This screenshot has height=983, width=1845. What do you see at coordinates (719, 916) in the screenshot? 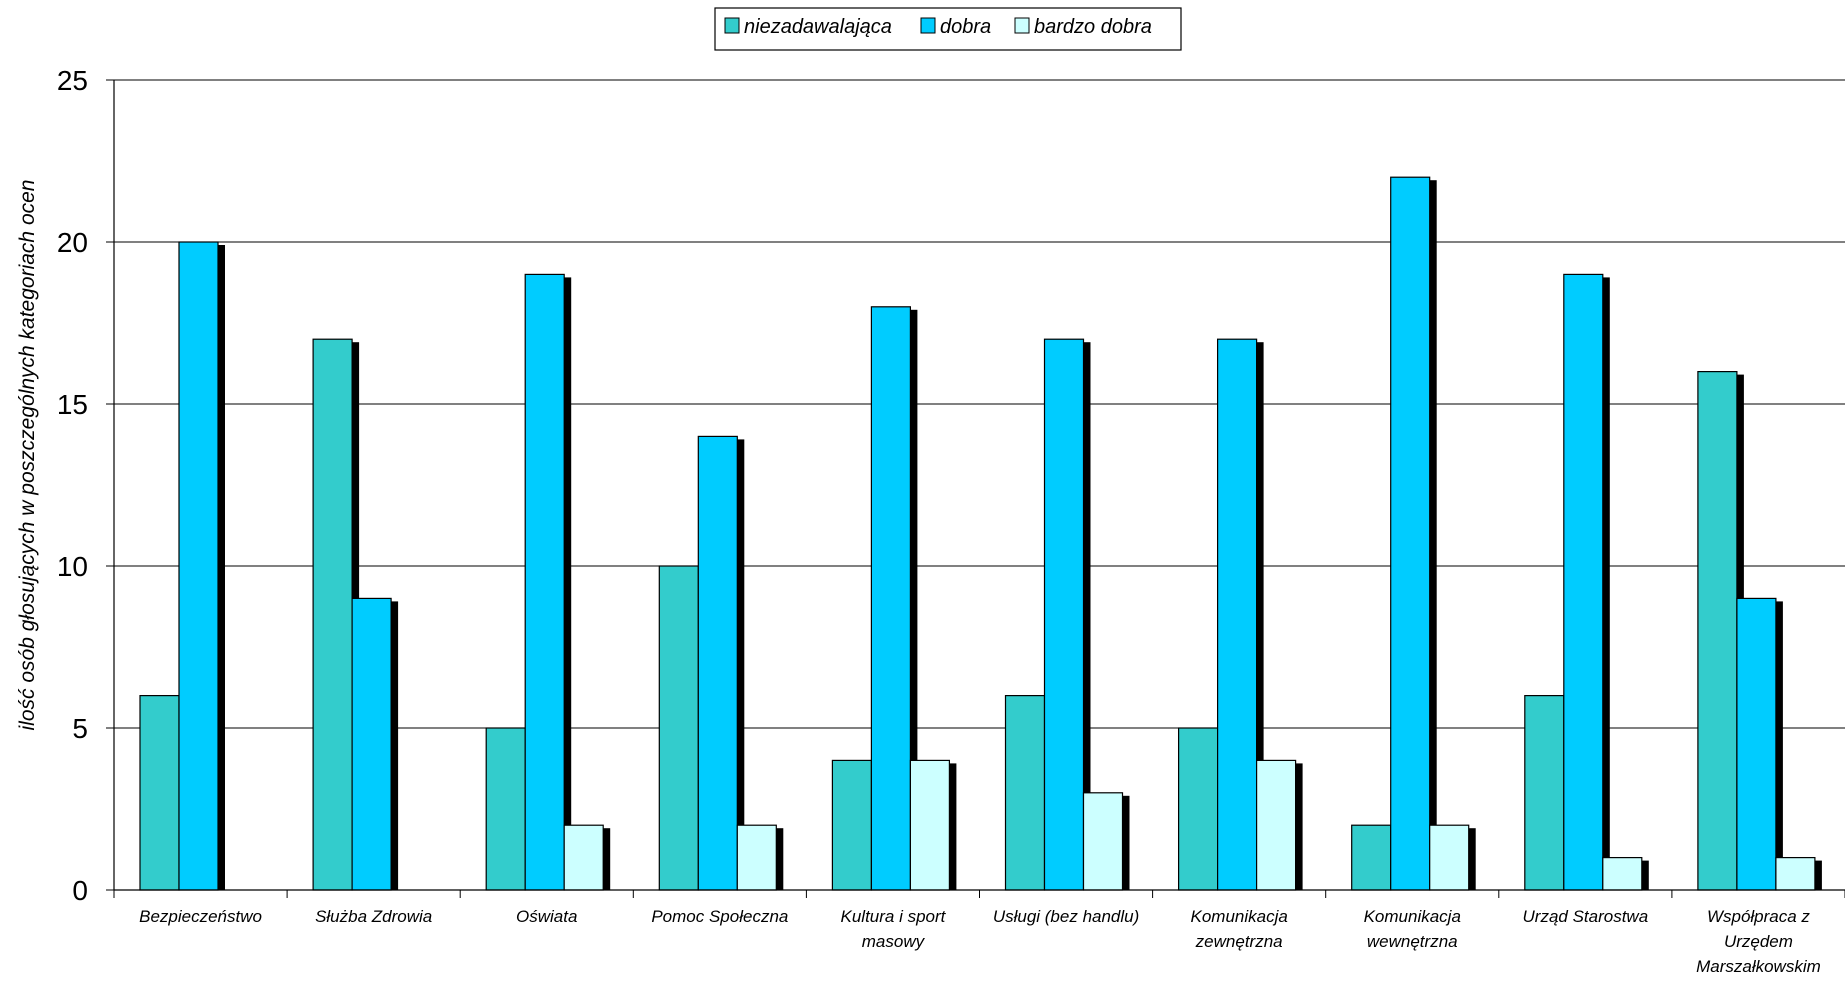
I see `x-category-label: Pomoc Społeczna` at bounding box center [719, 916].